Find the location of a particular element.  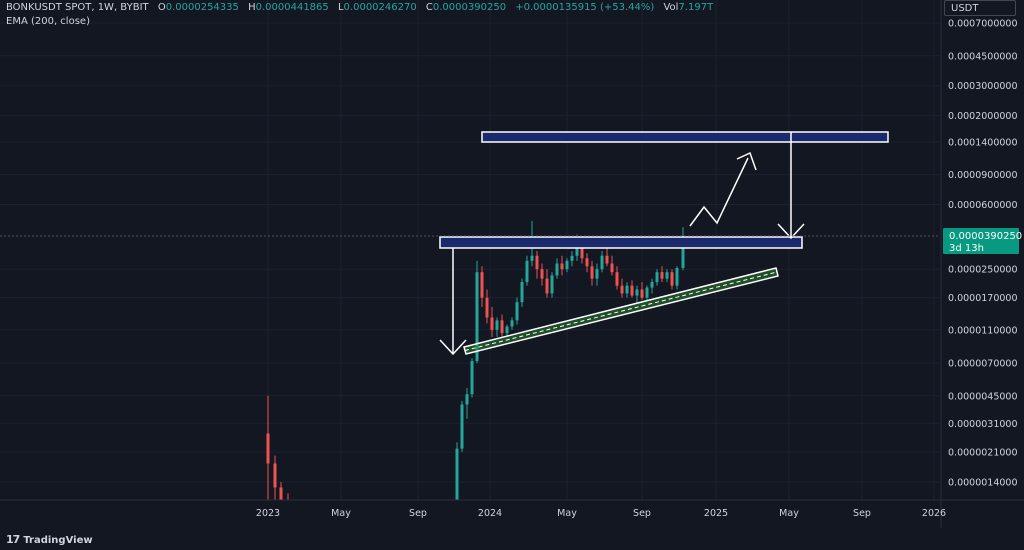

measured-move-arrow-left is located at coordinates (453, 302).